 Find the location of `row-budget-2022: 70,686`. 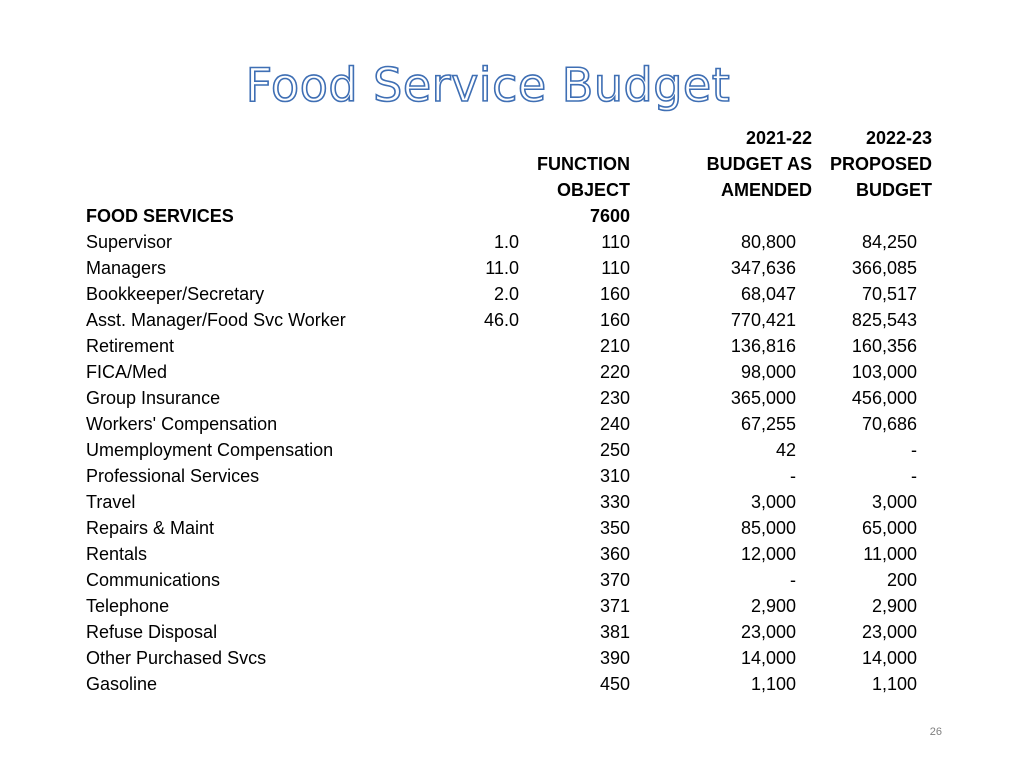

row-budget-2022: 70,686 is located at coordinates (889, 424).